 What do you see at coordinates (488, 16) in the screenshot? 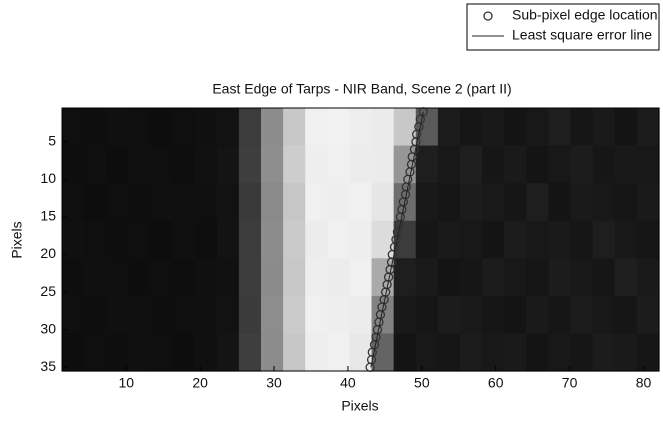
I see `legend-symbol` at bounding box center [488, 16].